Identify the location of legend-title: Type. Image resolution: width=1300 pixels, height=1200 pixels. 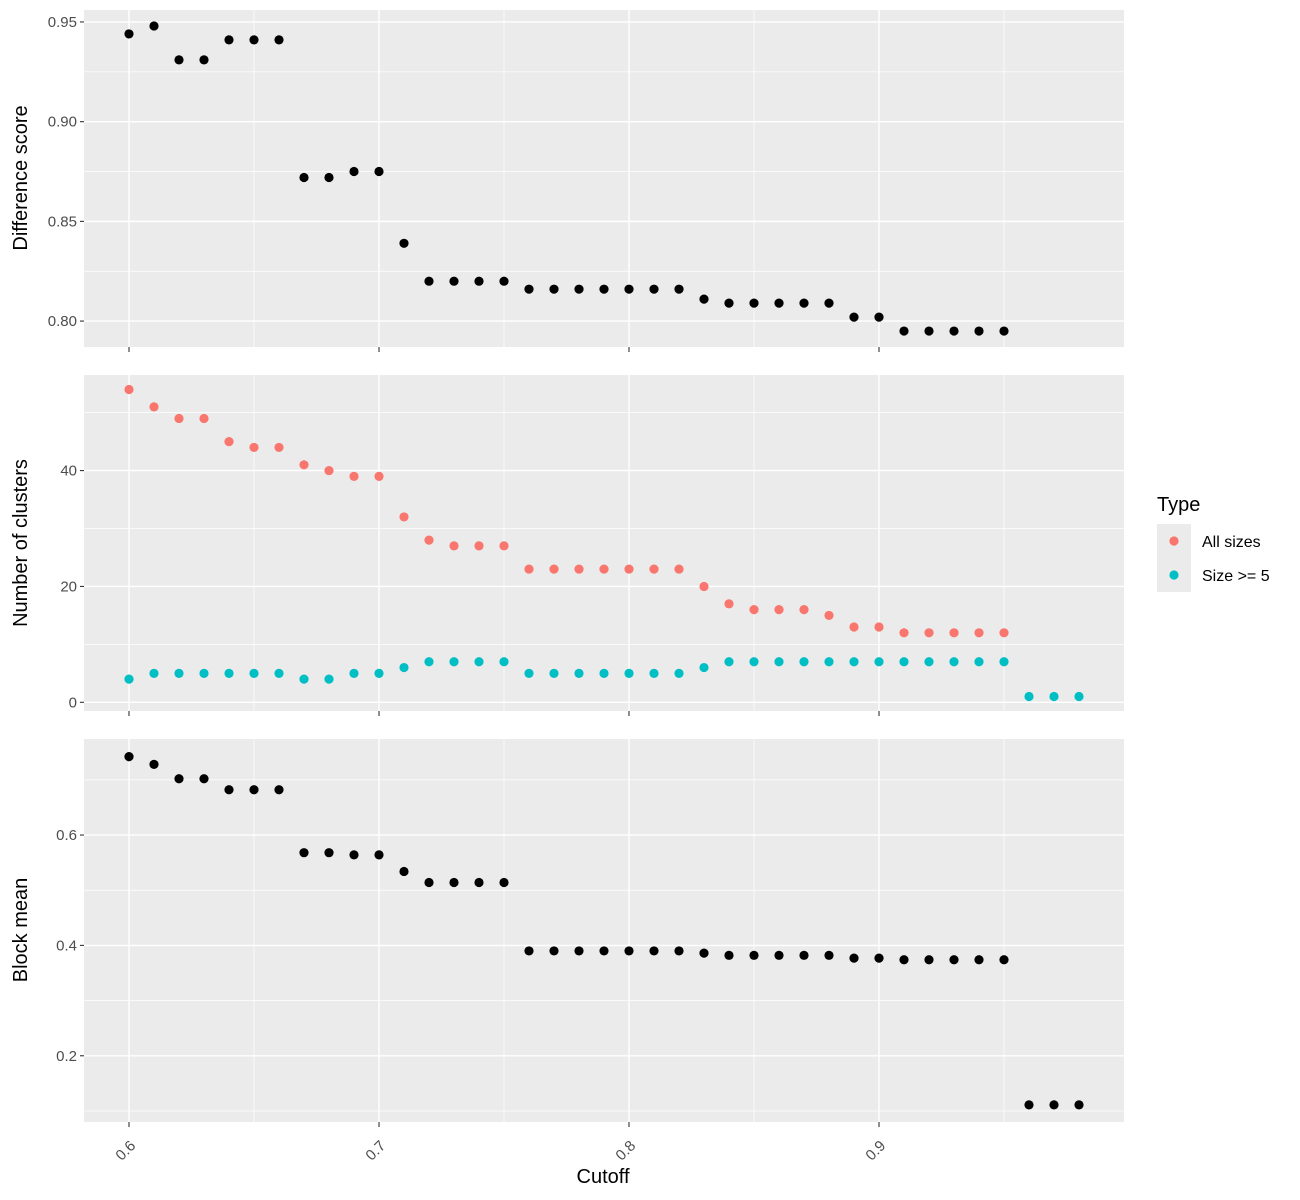
(1178, 505).